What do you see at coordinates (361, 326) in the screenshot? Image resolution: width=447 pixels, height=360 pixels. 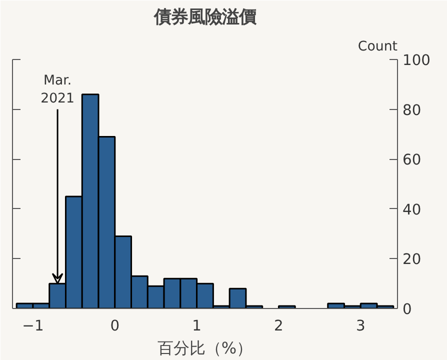 I see `x-tick-label: 3` at bounding box center [361, 326].